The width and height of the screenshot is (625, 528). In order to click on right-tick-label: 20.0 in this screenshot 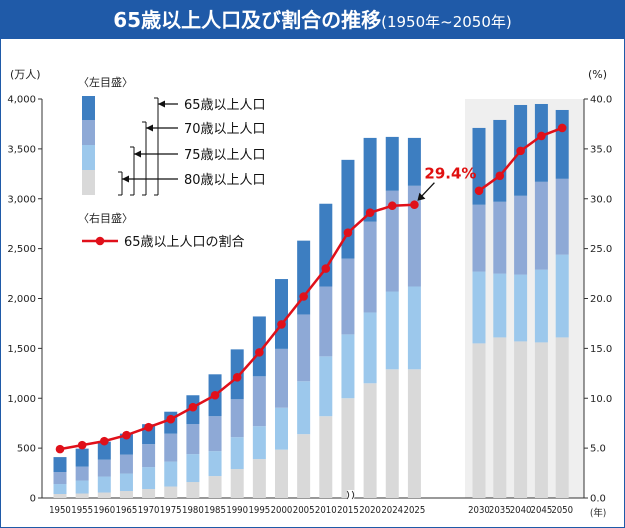, I will do `click(601, 299)`.